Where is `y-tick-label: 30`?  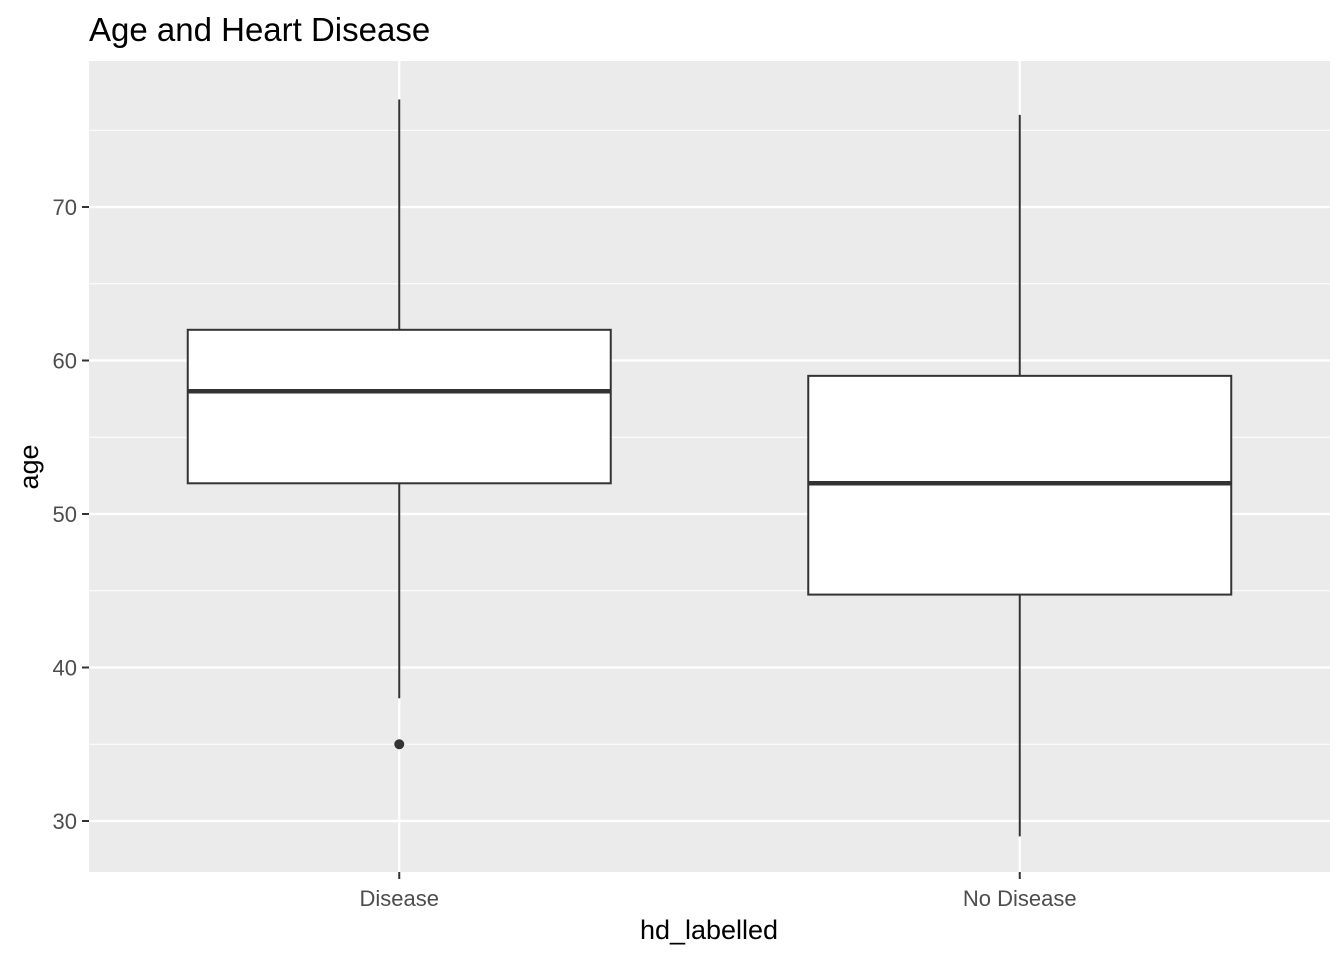 y-tick-label: 30 is located at coordinates (65, 821).